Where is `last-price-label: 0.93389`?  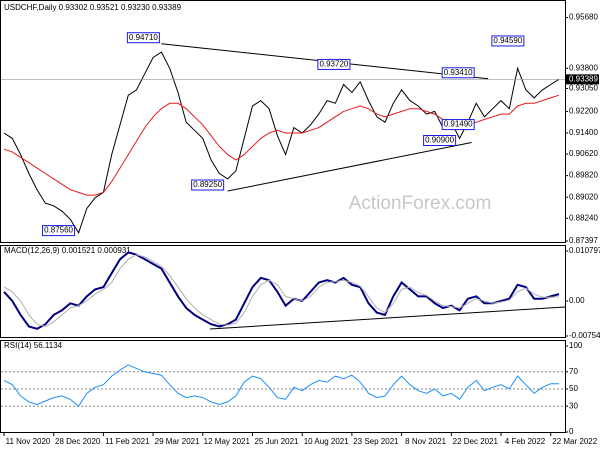
last-price-label: 0.93389 is located at coordinates (583, 78).